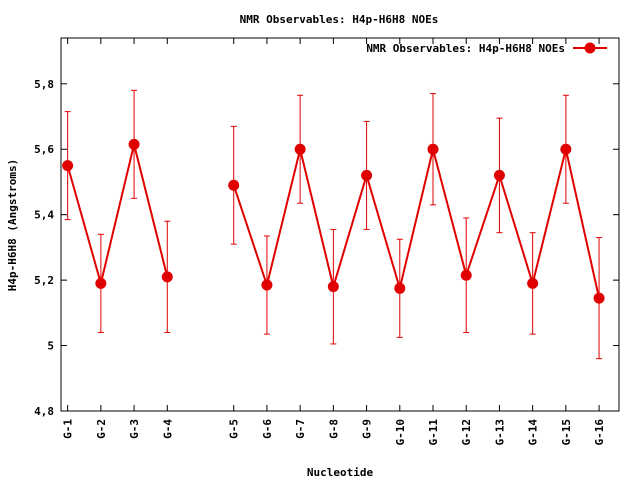 The image size is (640, 480). I want to click on x-axis-label: Nucleotide, so click(340, 472).